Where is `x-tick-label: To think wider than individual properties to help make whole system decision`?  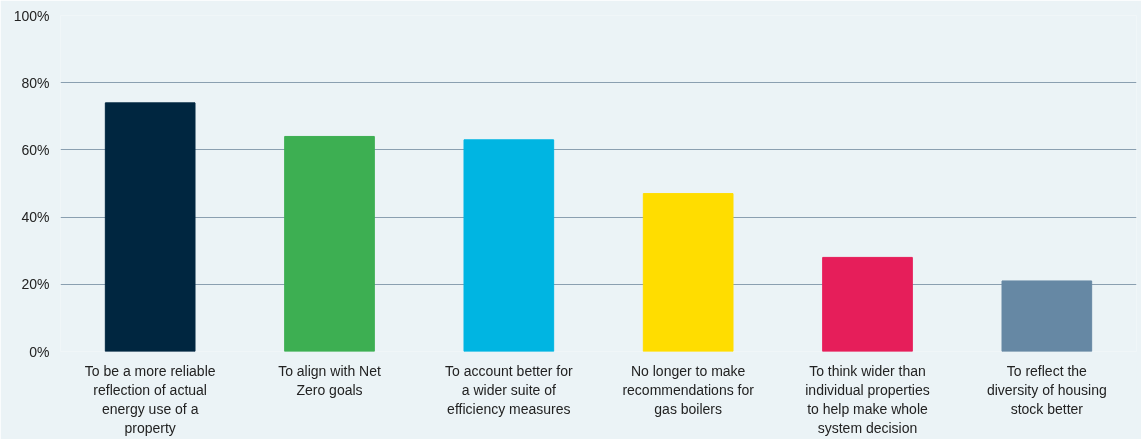 x-tick-label: To think wider than individual properties to help make whole system decision is located at coordinates (867, 399).